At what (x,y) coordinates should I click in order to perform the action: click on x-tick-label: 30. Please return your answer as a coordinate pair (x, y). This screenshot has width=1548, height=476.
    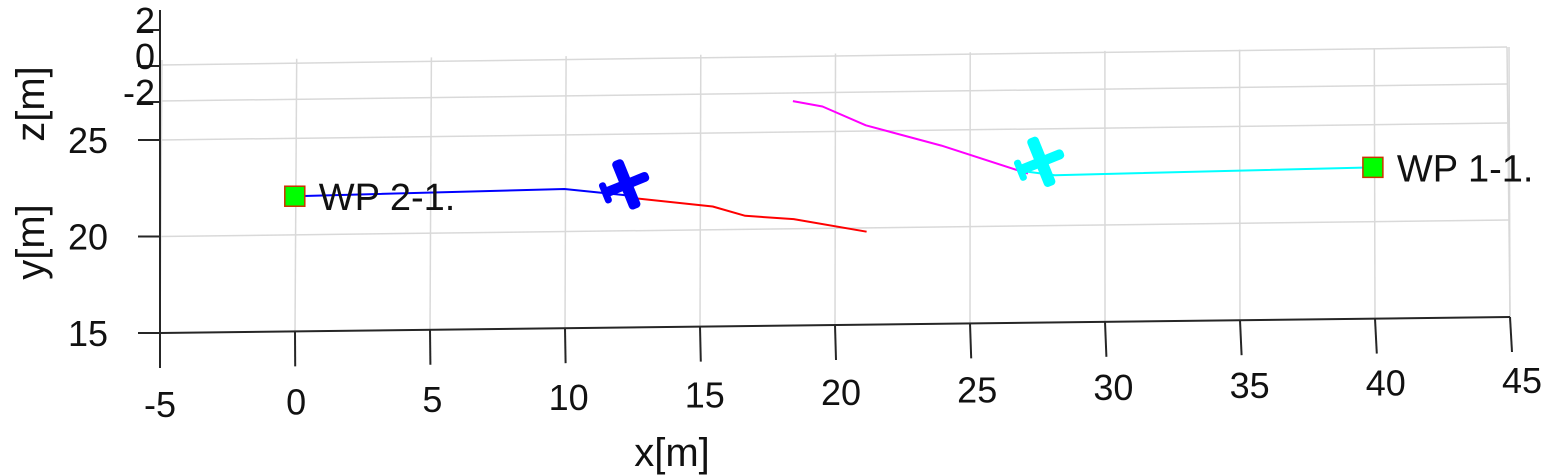
    Looking at the image, I should click on (1113, 387).